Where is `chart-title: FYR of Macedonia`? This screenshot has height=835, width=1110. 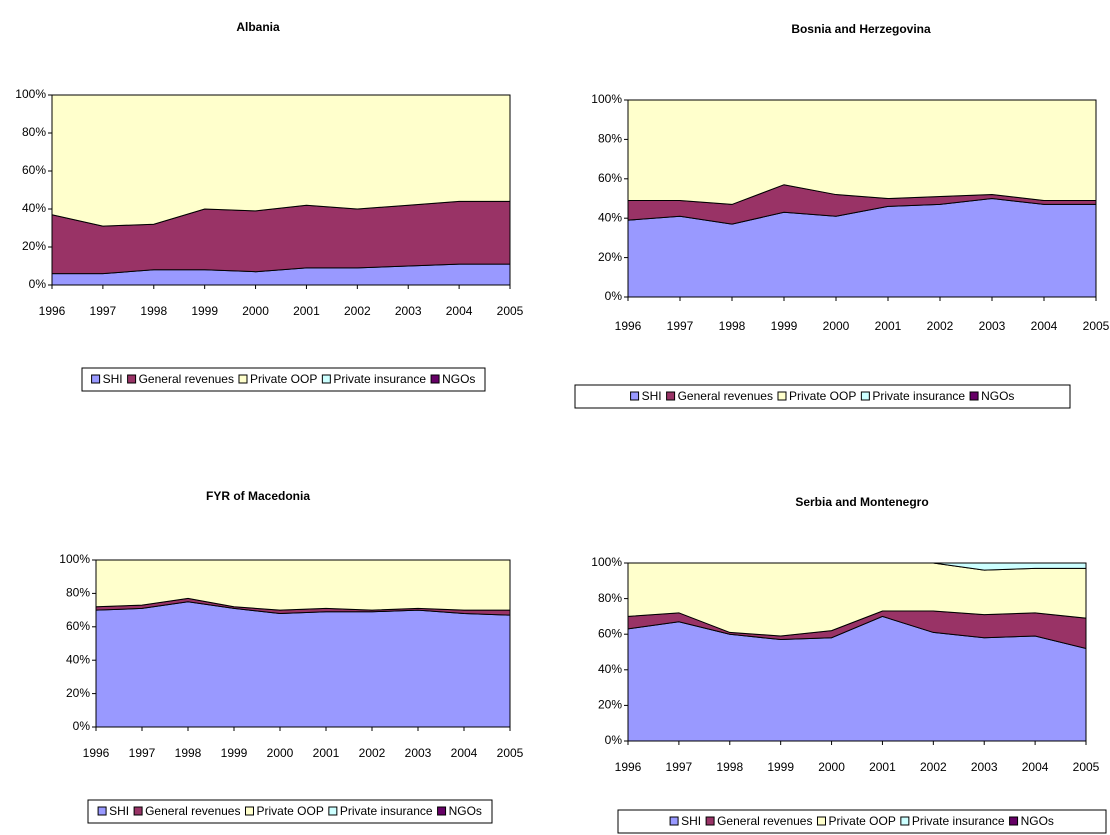 chart-title: FYR of Macedonia is located at coordinates (258, 496).